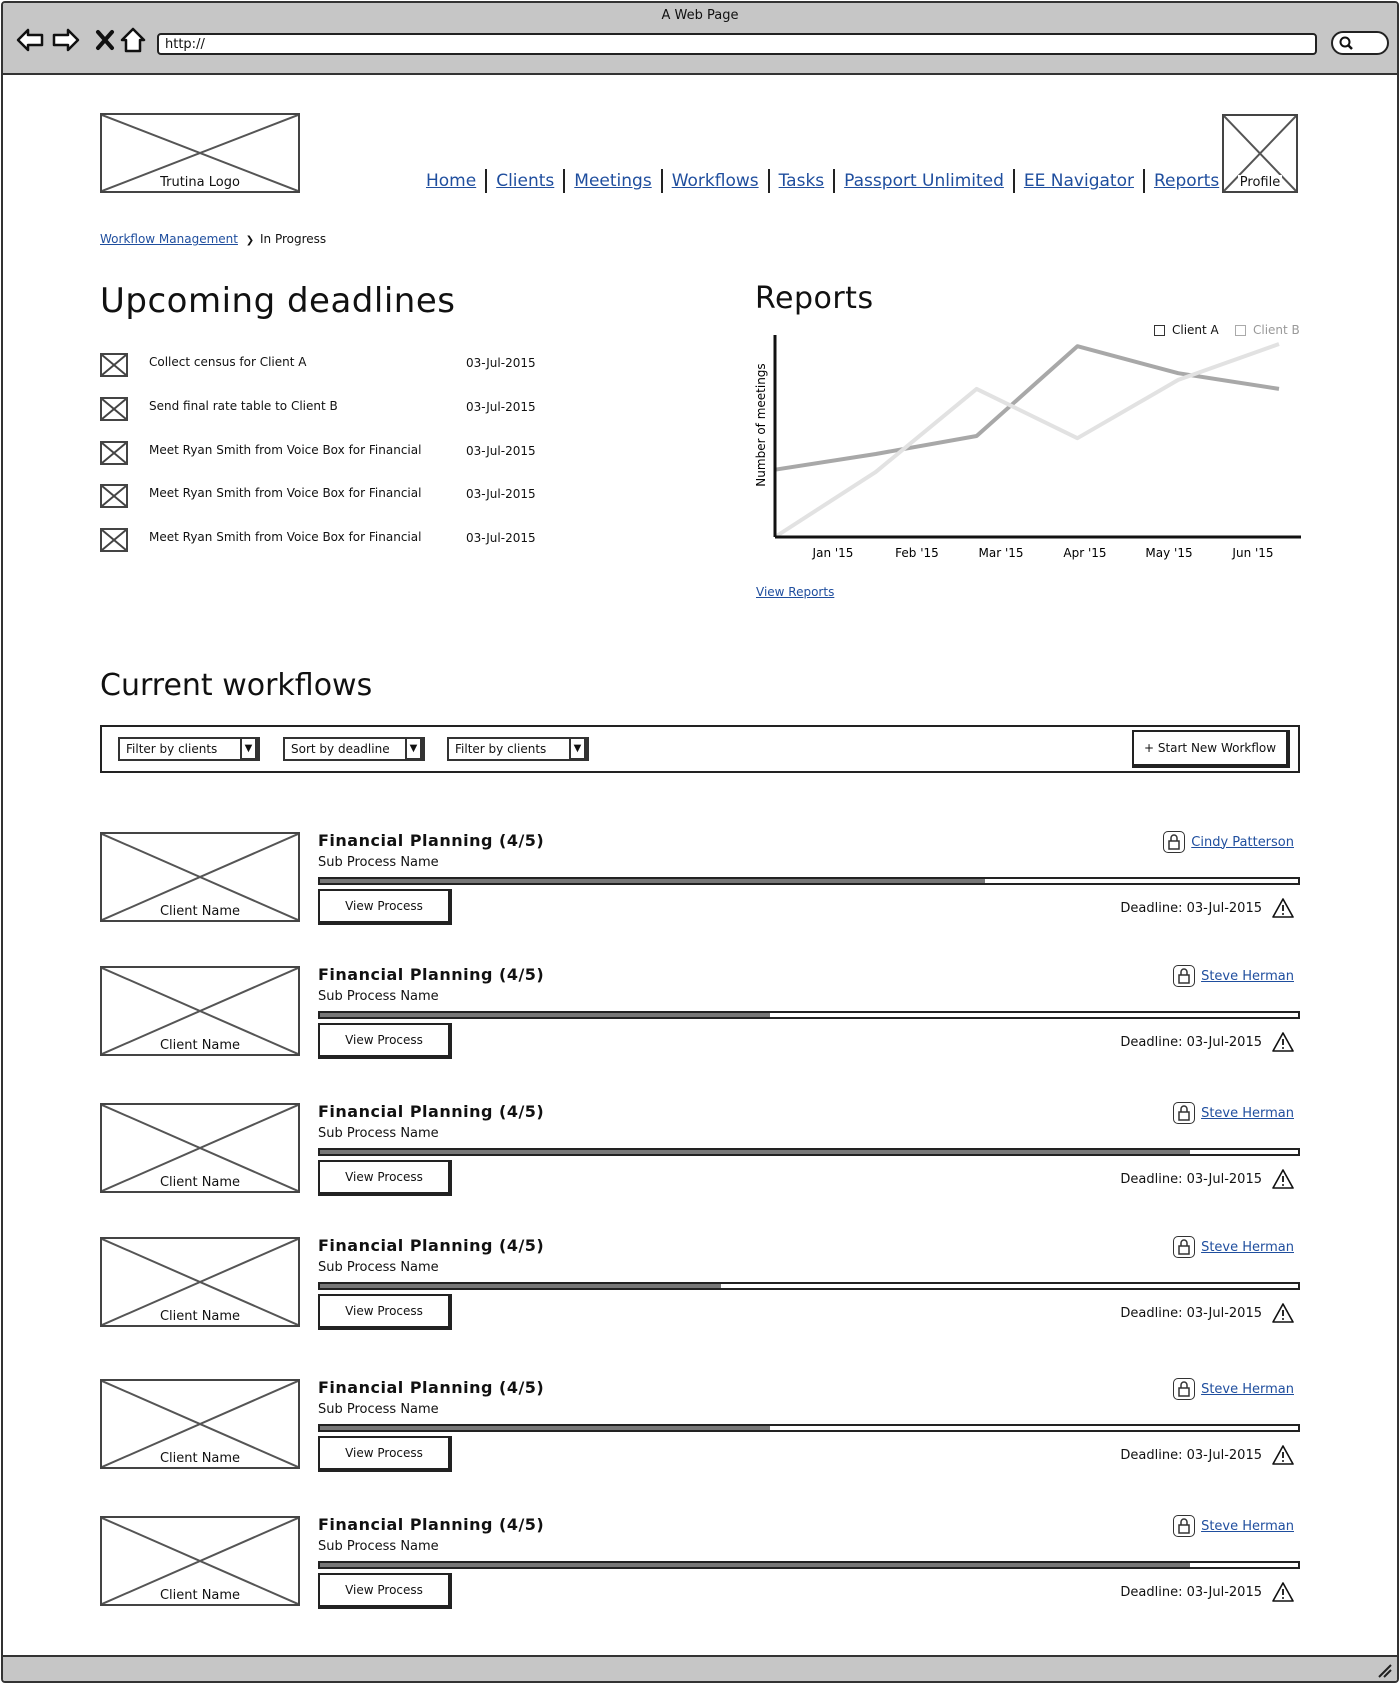  Describe the element at coordinates (700, 1668) in the screenshot. I see `browser-status-bar` at that location.